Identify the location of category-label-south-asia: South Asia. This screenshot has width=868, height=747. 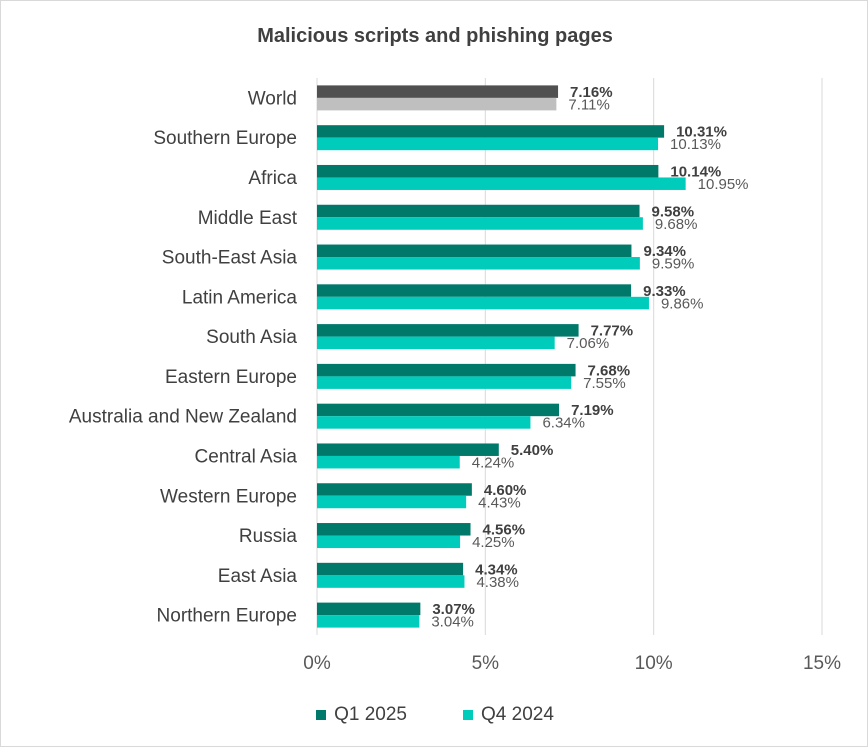
(251, 337).